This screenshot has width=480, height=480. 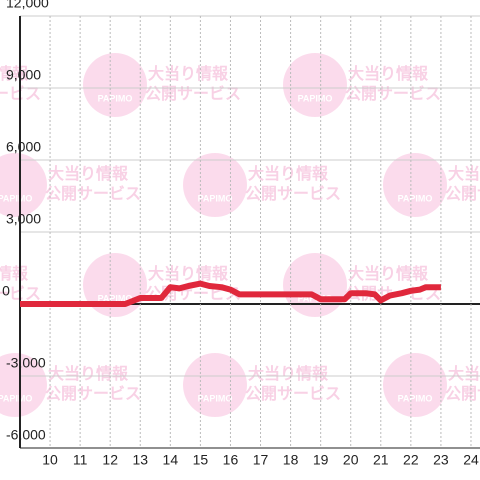 I want to click on x-tick-label: 16, so click(x=231, y=460).